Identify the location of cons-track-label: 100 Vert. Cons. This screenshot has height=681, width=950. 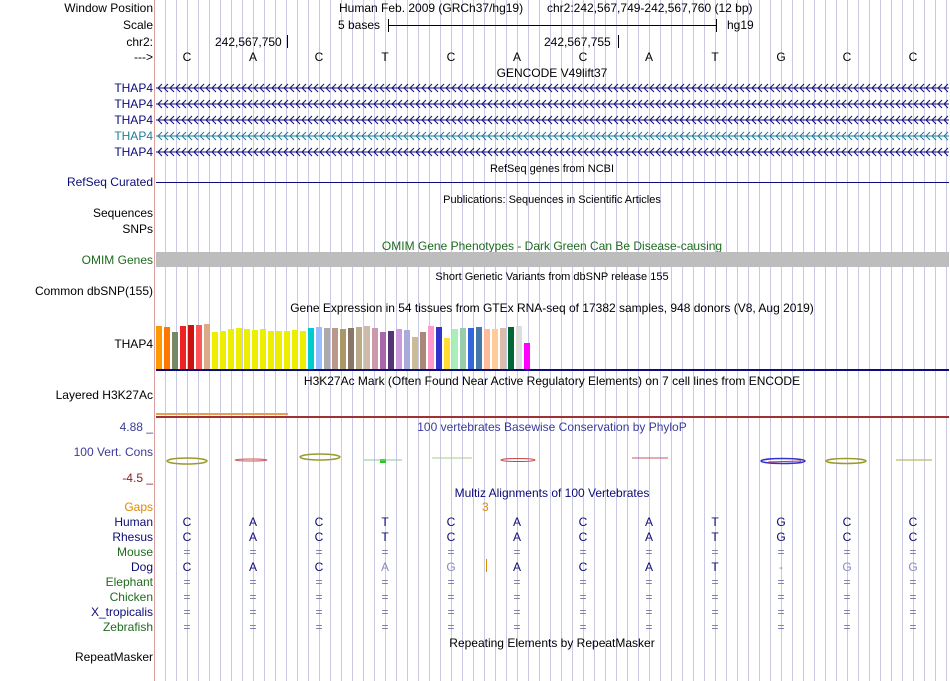
(113, 452).